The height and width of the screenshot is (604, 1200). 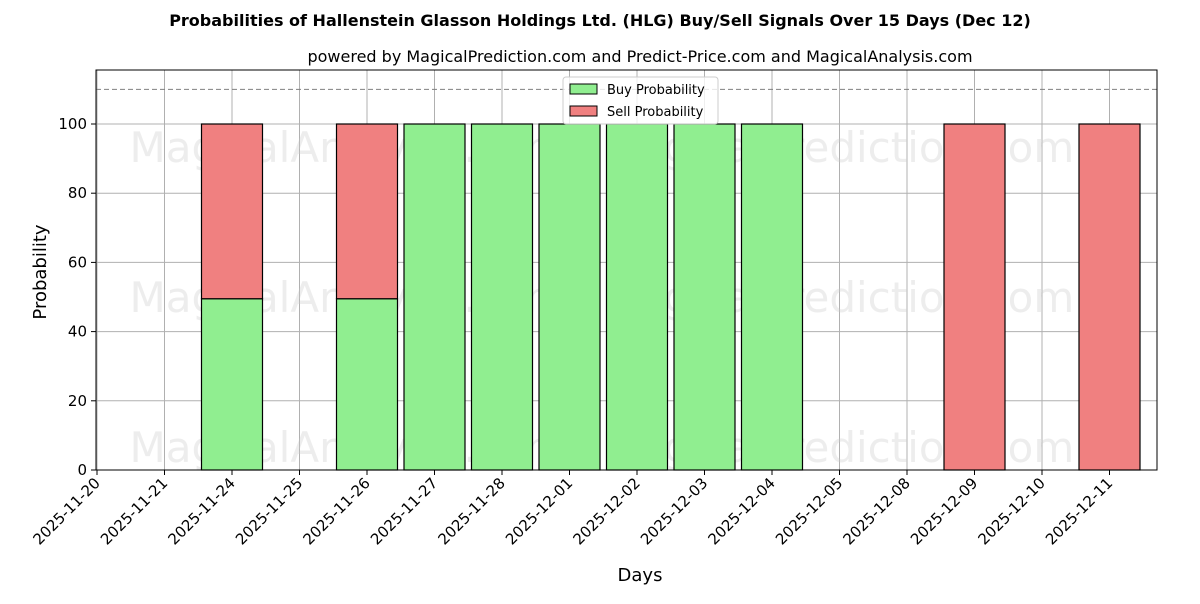 What do you see at coordinates (134, 511) in the screenshot?
I see `x-tick-label: 2025-11-21` at bounding box center [134, 511].